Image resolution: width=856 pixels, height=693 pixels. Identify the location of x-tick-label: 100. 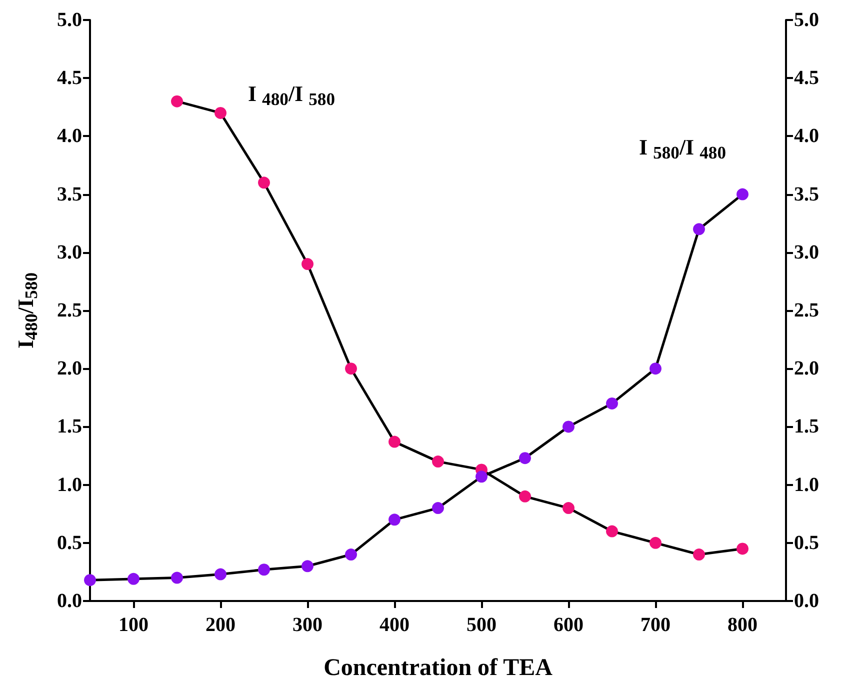
(133, 625).